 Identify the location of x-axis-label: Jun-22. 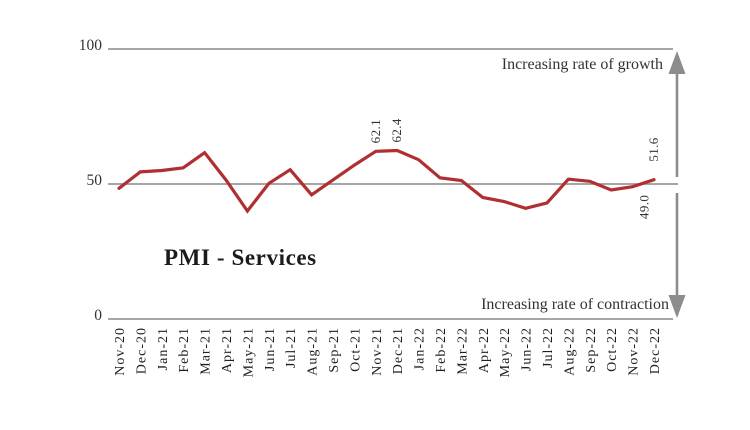
(527, 349).